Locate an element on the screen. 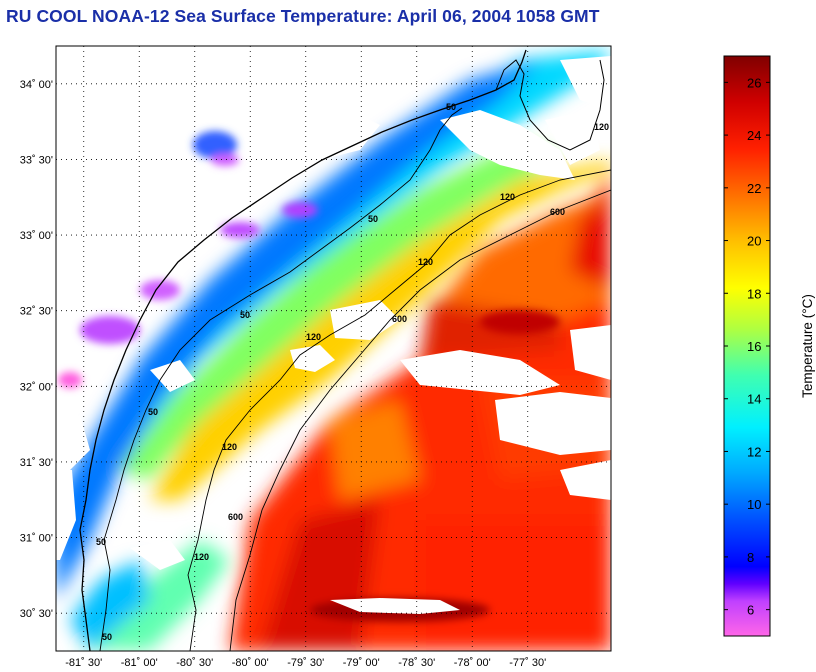 The image size is (816, 672). isobath-label-50d: 50 is located at coordinates (153, 412).